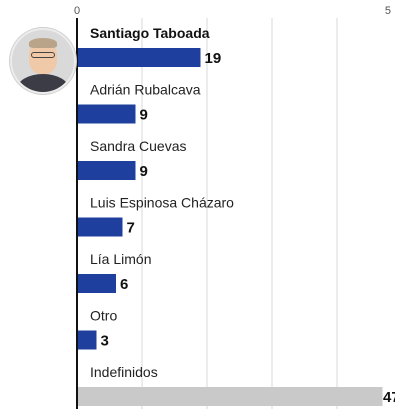 This screenshot has height=409, width=395. I want to click on value-label: 6, so click(124, 284).